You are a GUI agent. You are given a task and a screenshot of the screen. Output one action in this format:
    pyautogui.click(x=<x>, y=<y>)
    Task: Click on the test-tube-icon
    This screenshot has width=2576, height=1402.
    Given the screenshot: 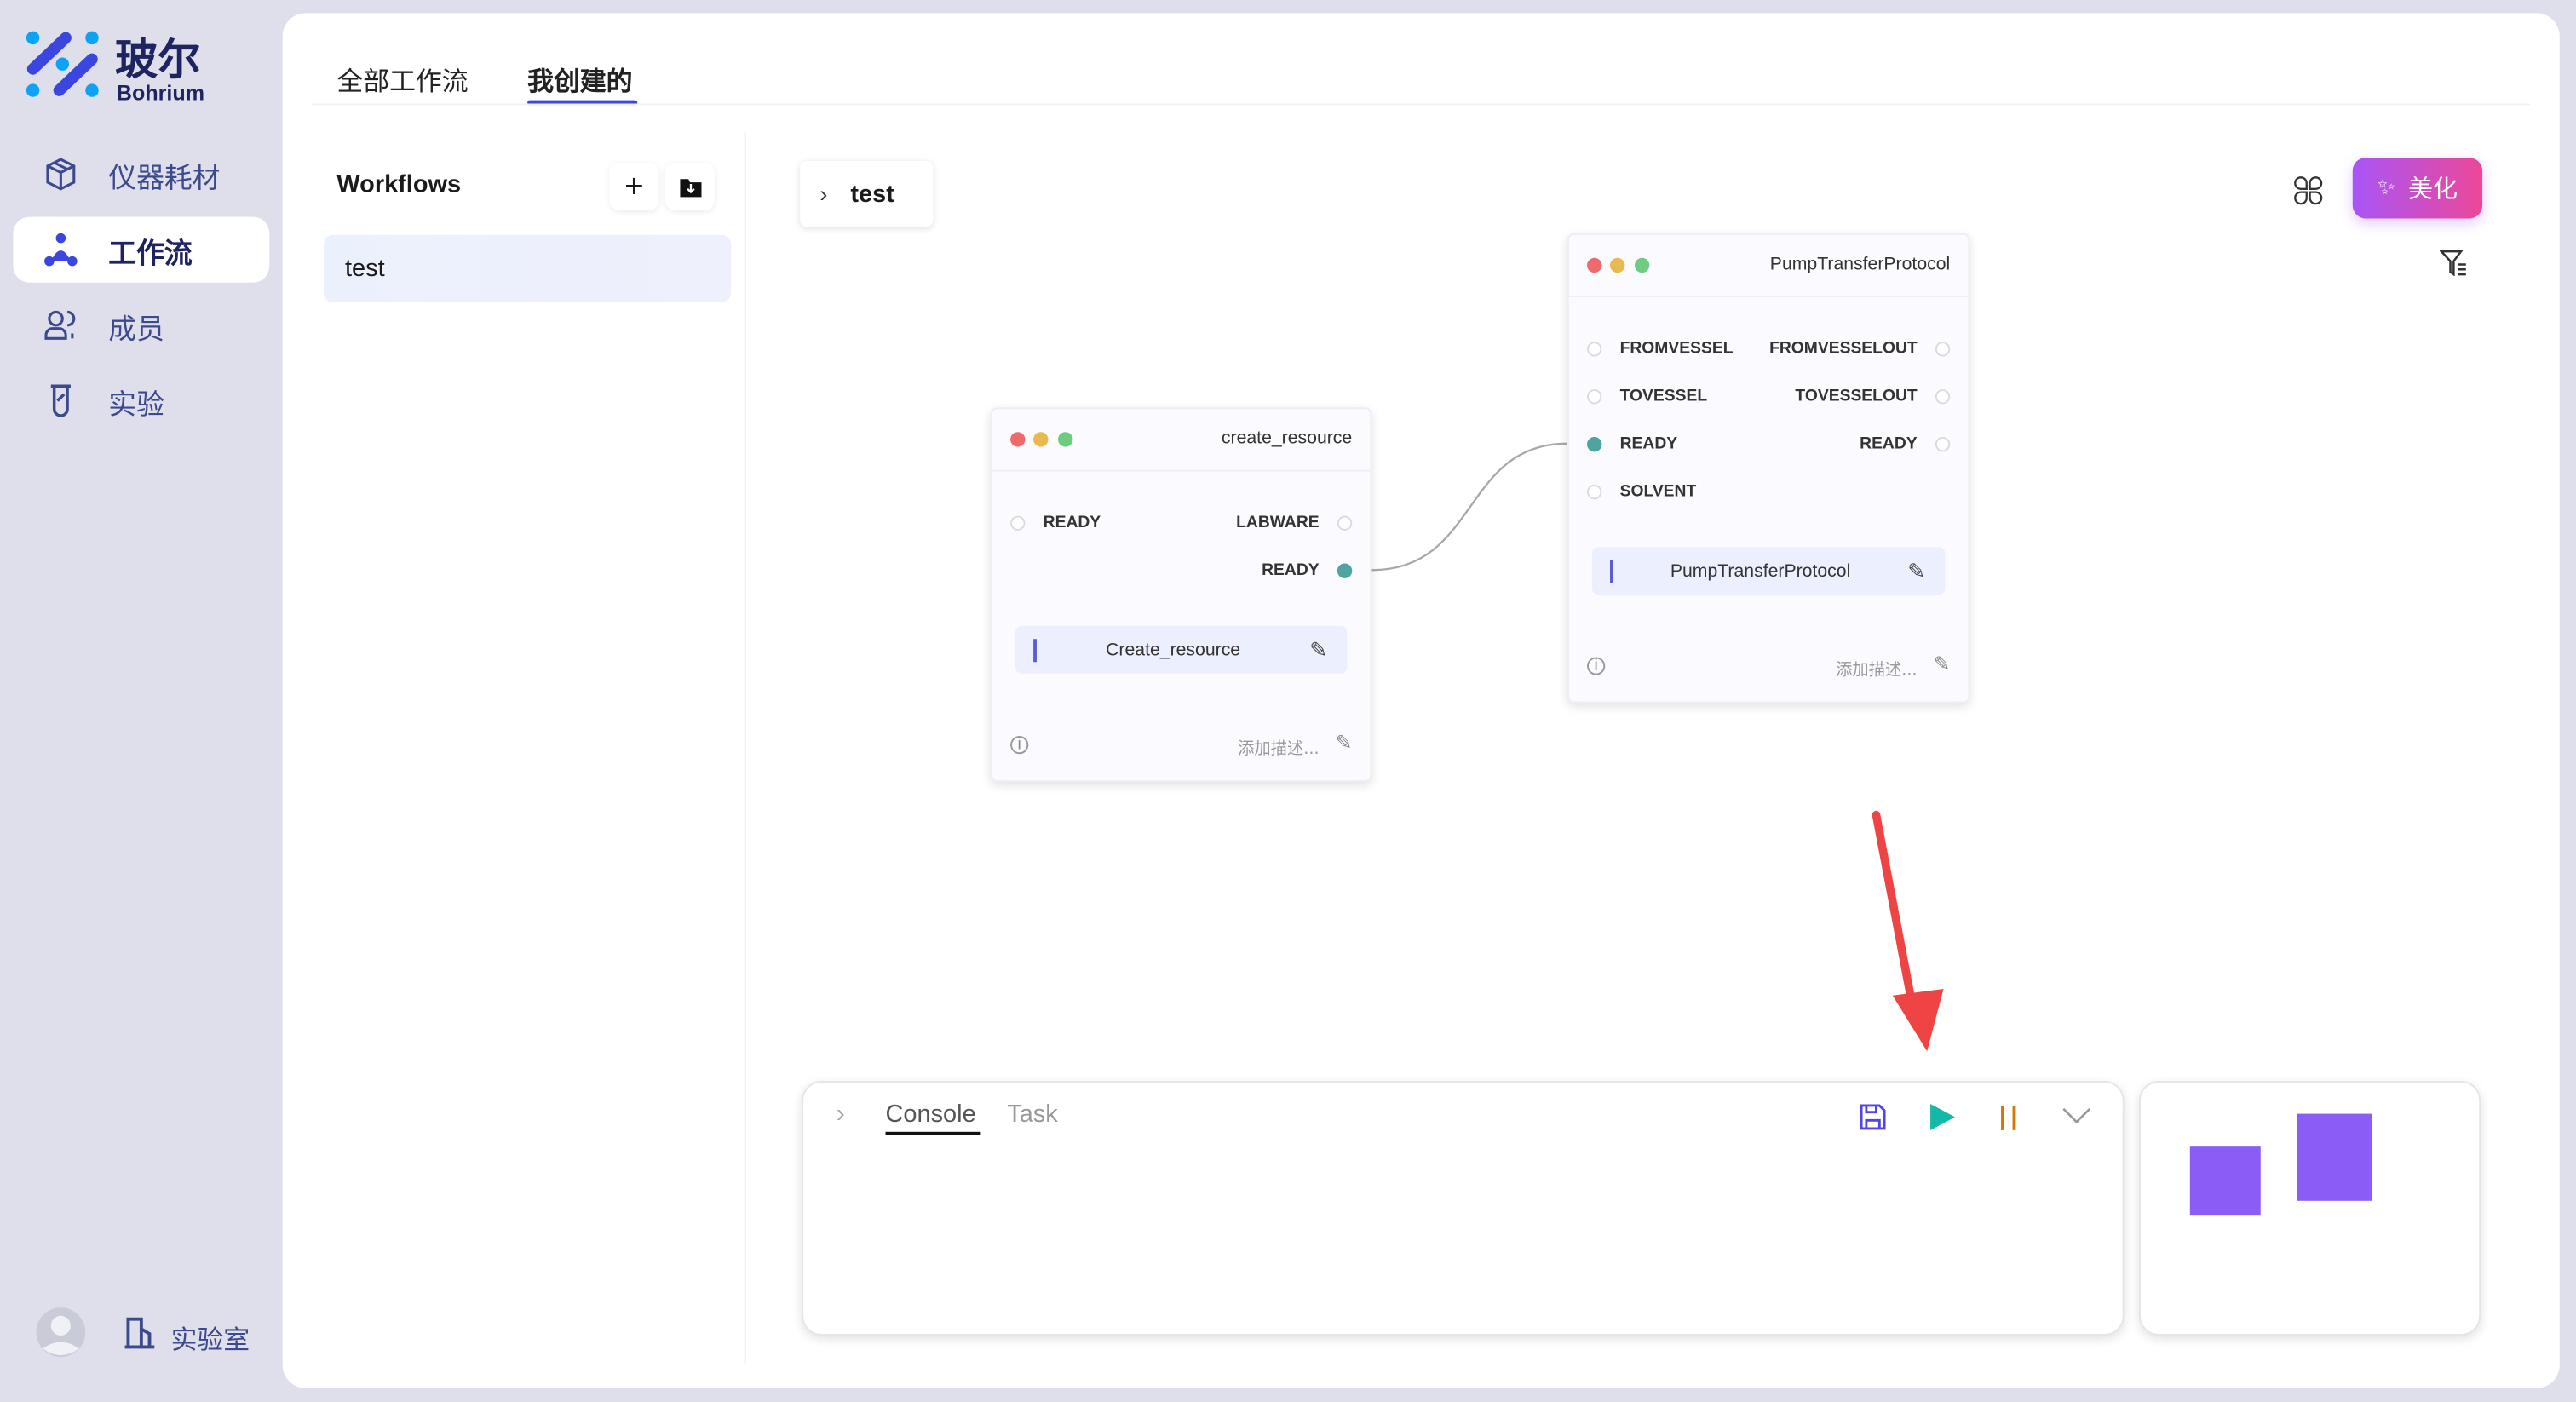 What is the action you would take?
    pyautogui.click(x=61, y=400)
    